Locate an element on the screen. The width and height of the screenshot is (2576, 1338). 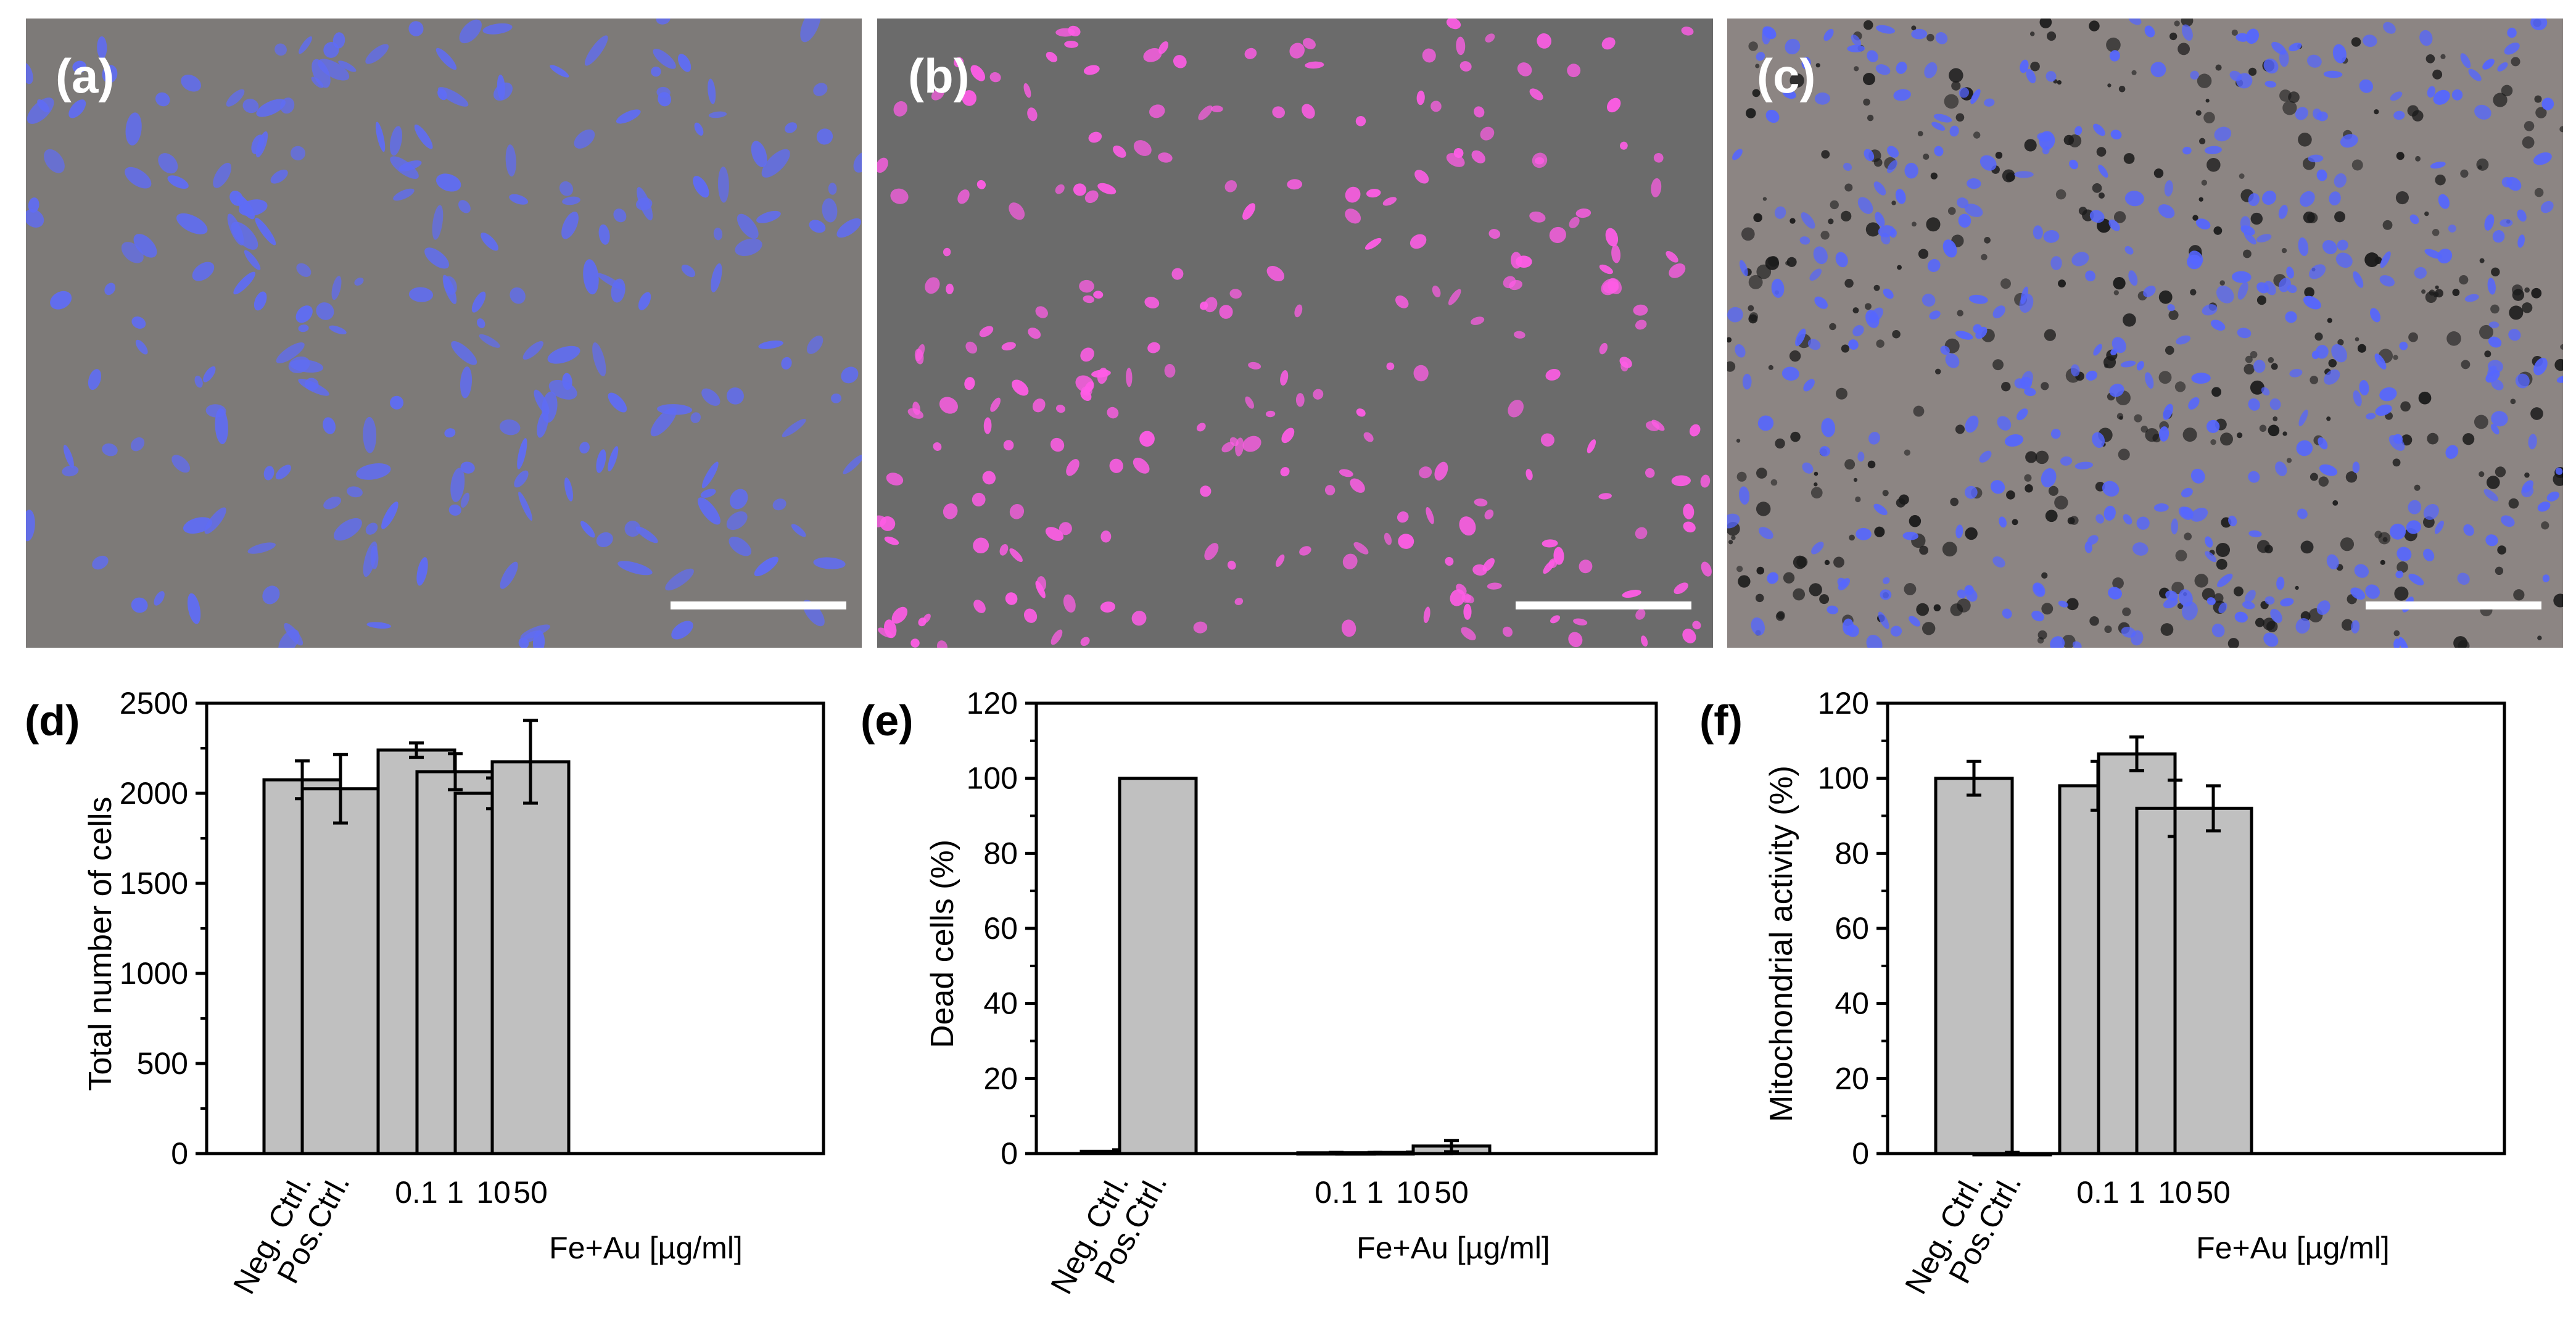
chart-f-panel-label: (f) is located at coordinates (1721, 720).